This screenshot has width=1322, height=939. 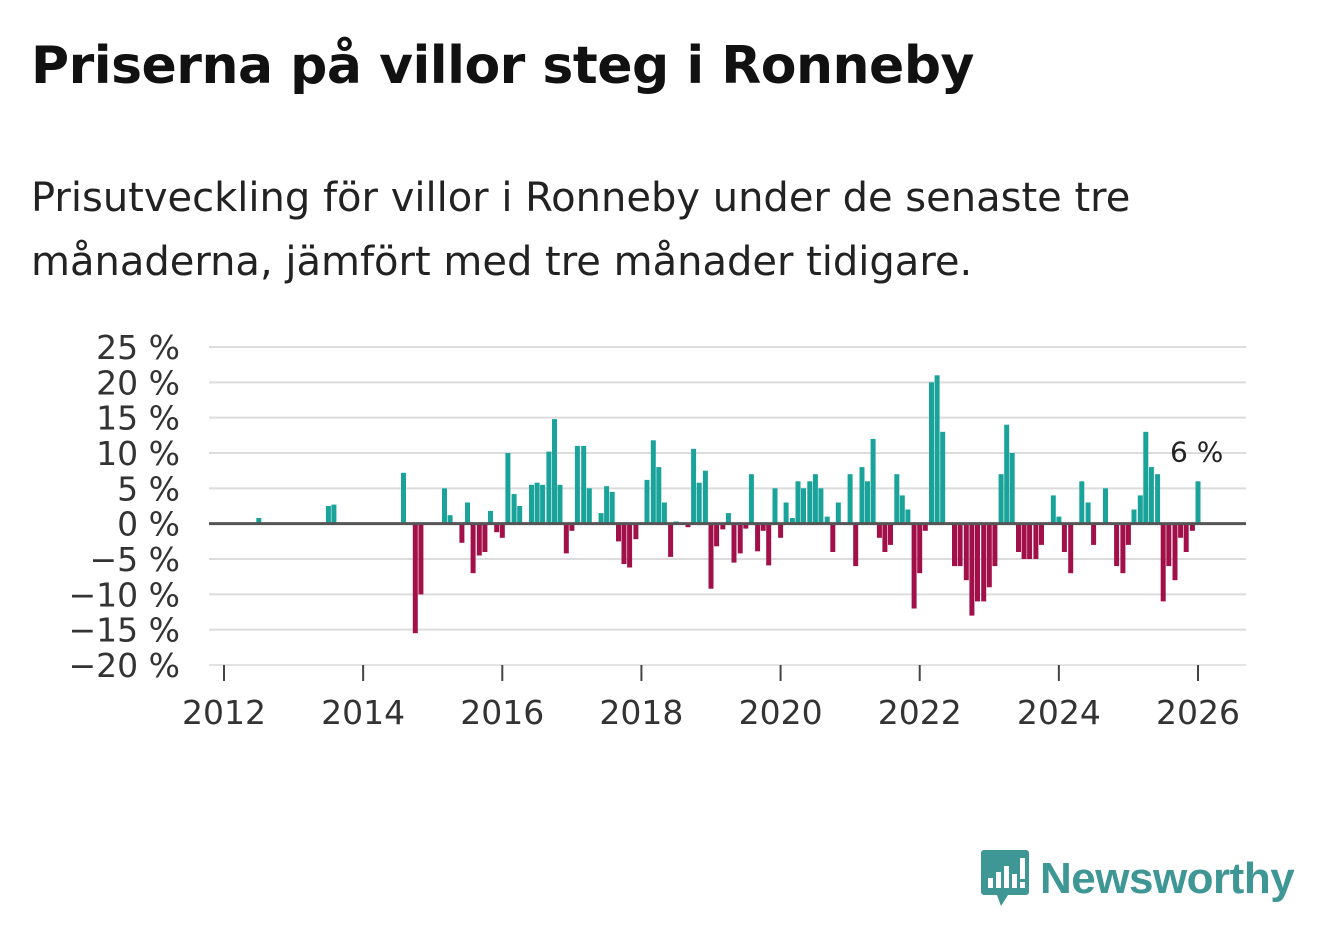 I want to click on newsworthy-logo-icon, so click(x=1005, y=878).